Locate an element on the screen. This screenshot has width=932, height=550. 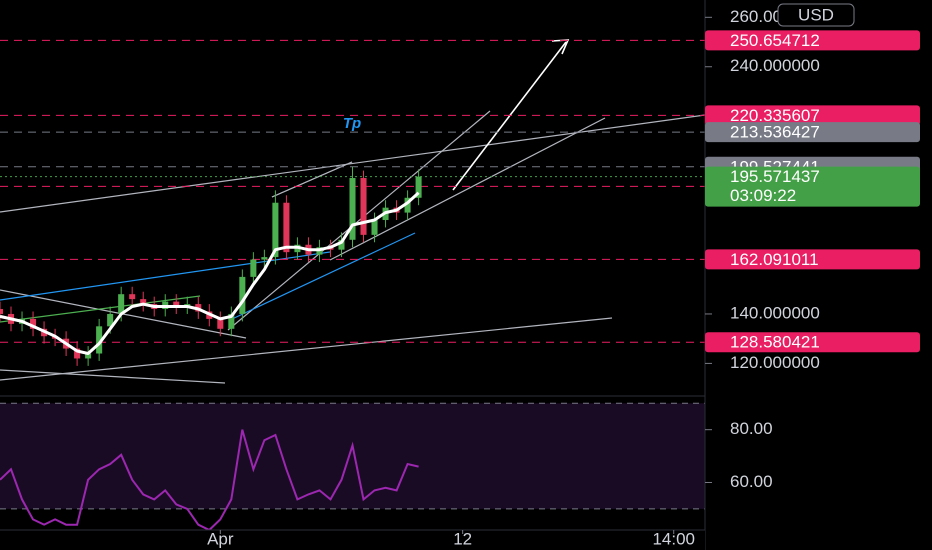
arrow is located at coordinates (509, 116).